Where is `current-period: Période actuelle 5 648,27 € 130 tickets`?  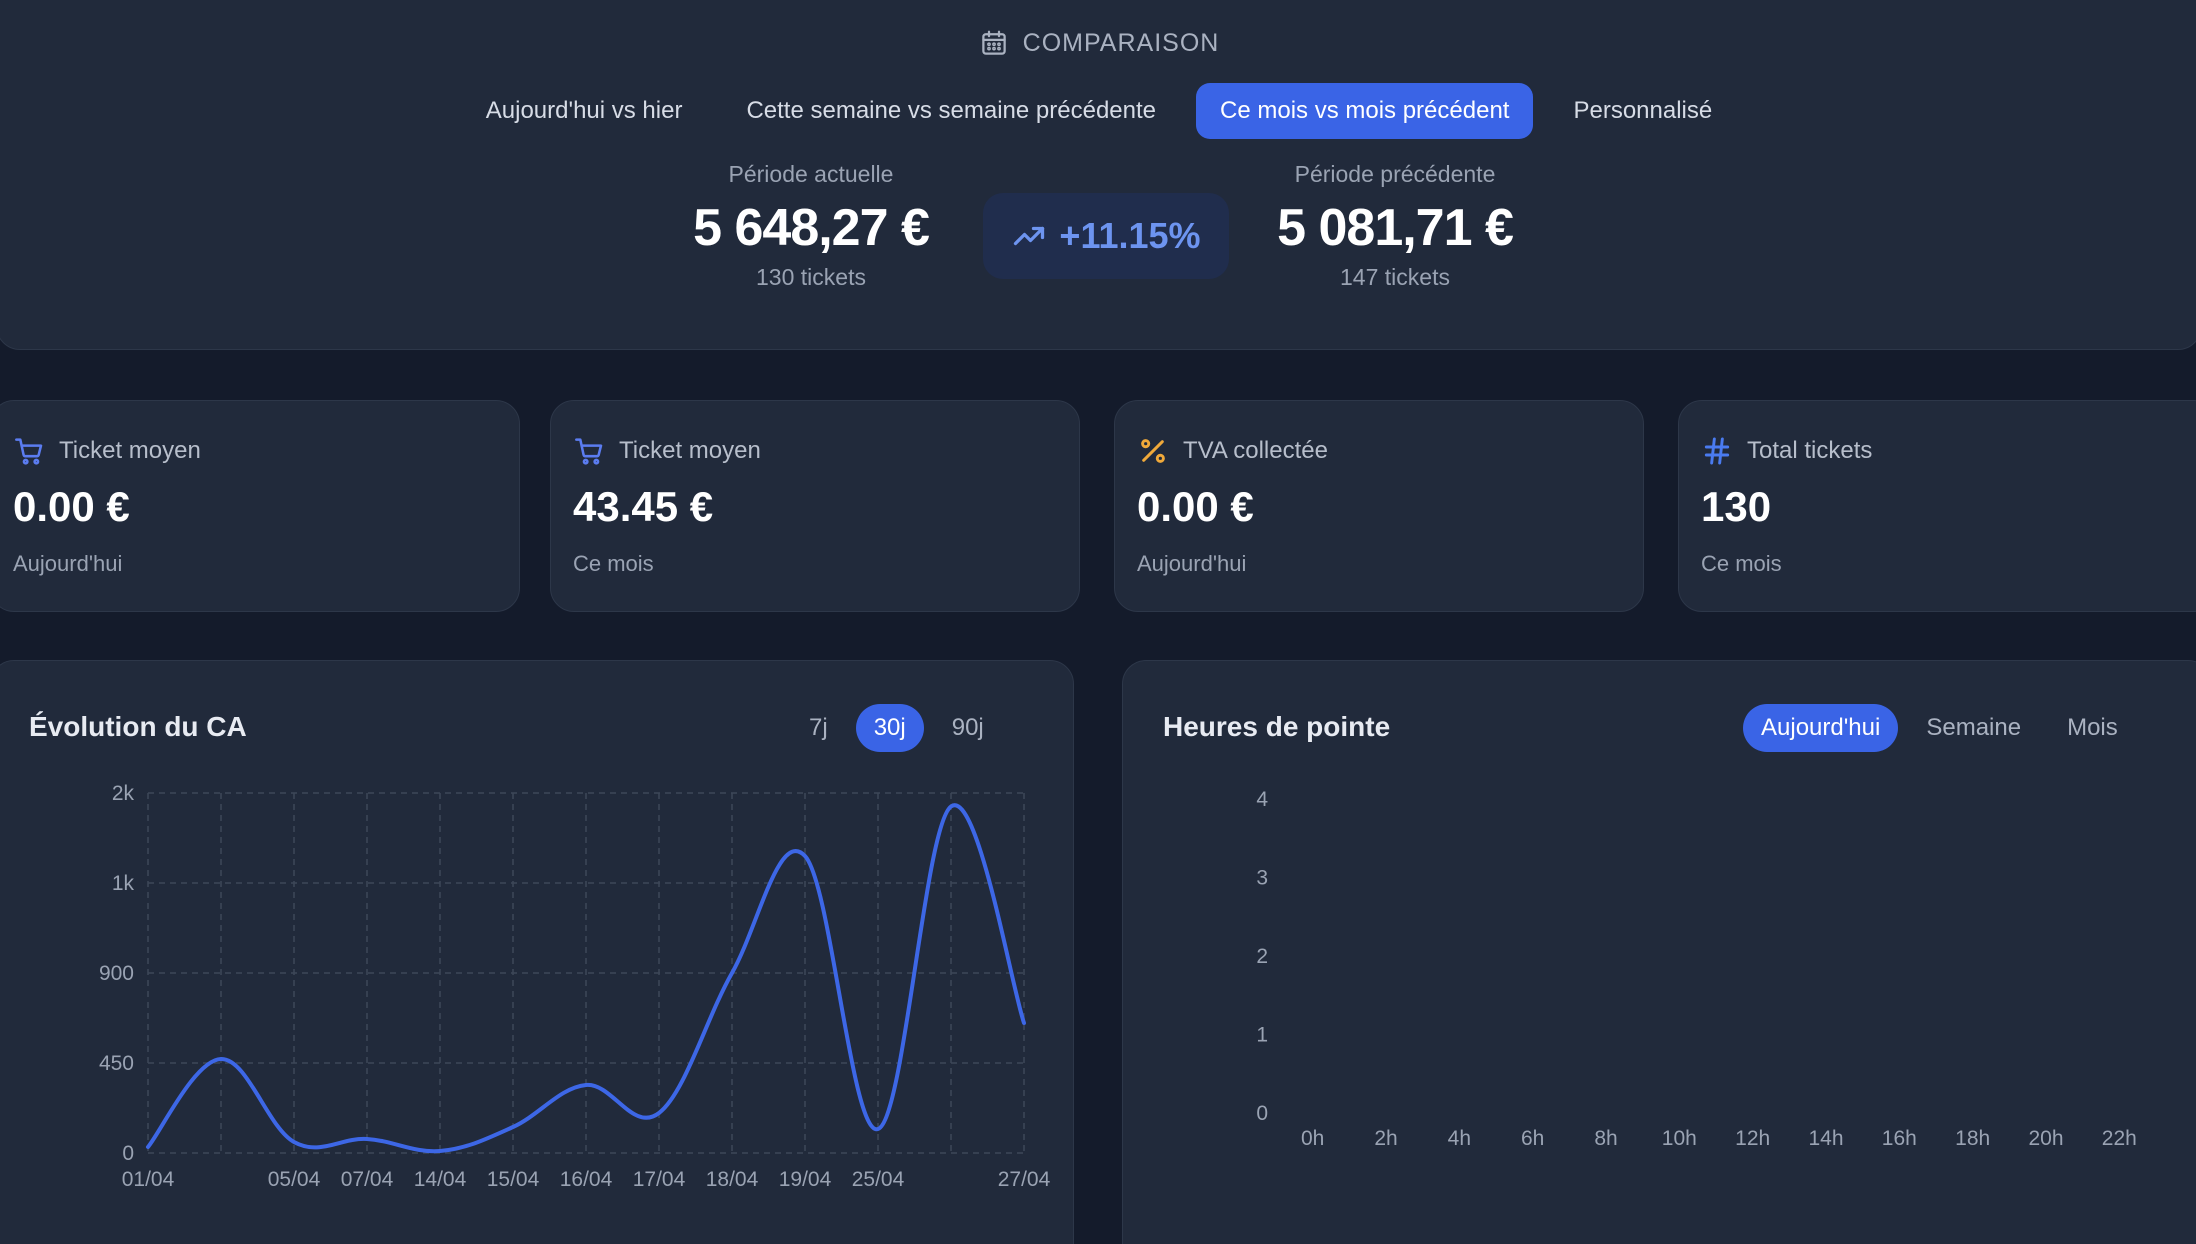
current-period: Période actuelle 5 648,27 € 130 tickets is located at coordinates (811, 226).